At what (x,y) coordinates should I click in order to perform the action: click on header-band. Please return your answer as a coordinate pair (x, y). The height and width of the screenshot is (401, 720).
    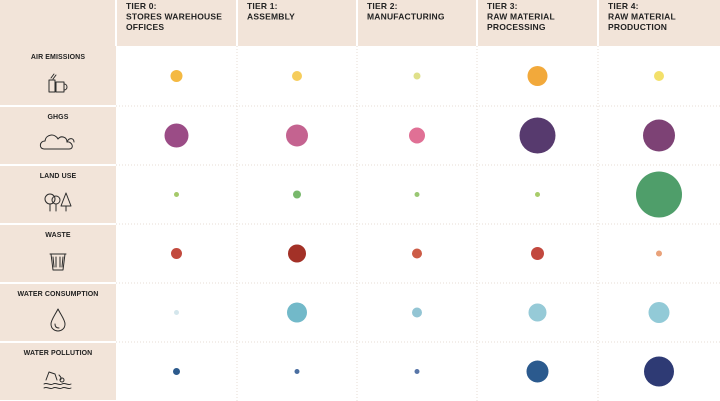
    Looking at the image, I should click on (360, 23).